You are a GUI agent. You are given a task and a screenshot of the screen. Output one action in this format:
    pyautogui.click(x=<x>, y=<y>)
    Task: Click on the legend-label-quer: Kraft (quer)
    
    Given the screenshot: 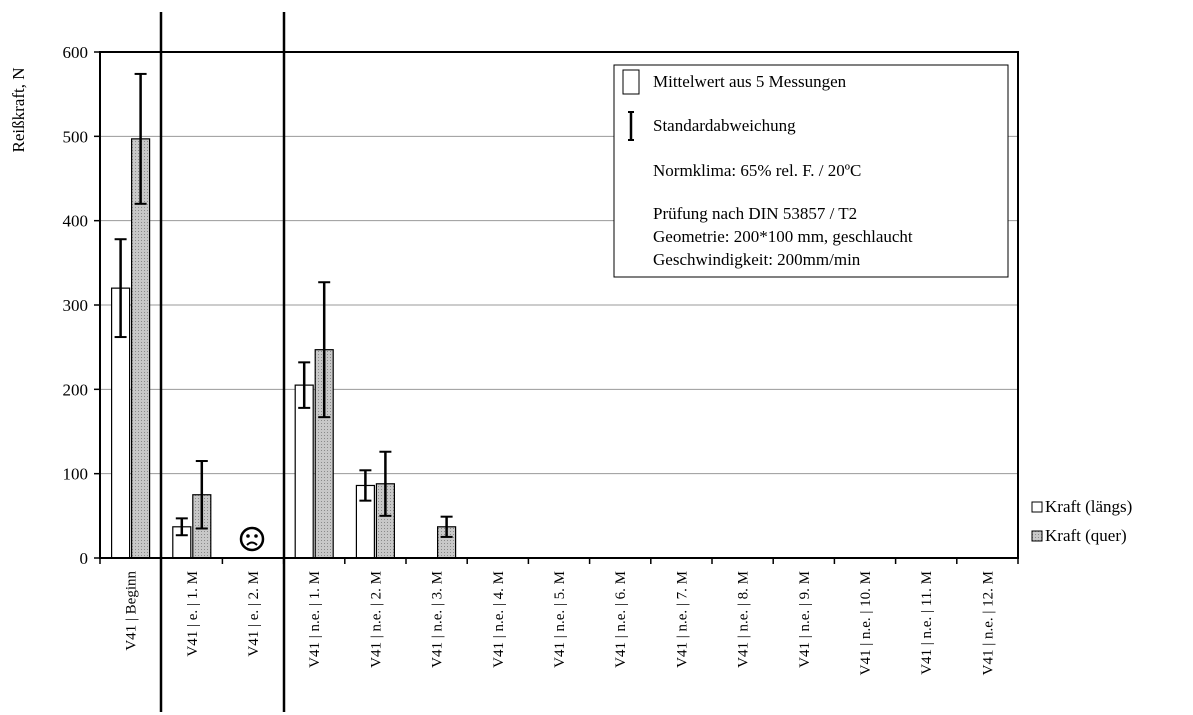 What is the action you would take?
    pyautogui.click(x=1086, y=535)
    